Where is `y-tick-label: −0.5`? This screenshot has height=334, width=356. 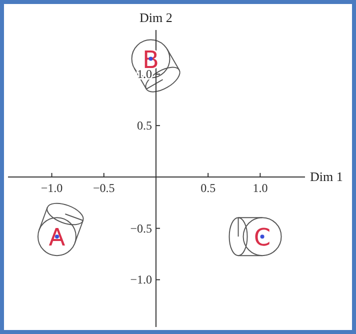 y-tick-label: −0.5 is located at coordinates (141, 228).